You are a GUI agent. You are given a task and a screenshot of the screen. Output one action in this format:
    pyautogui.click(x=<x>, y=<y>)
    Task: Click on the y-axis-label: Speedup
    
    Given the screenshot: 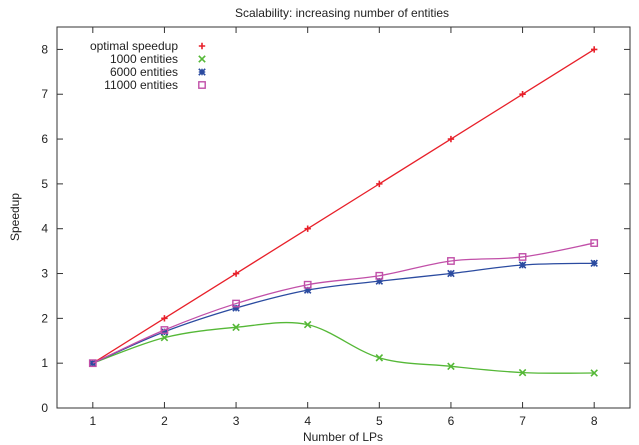 What is the action you would take?
    pyautogui.click(x=15, y=217)
    